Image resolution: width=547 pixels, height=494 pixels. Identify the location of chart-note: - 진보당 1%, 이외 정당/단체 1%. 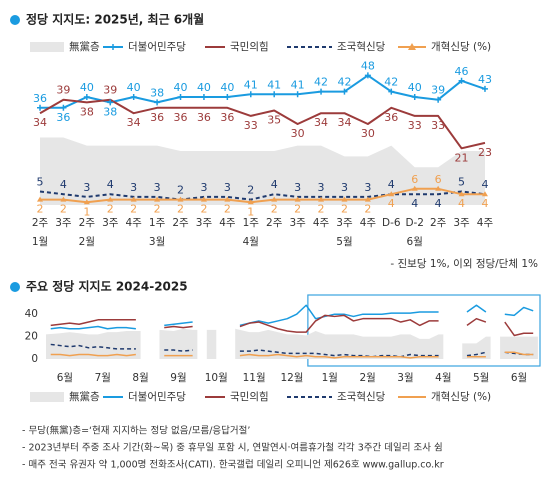
(464, 264).